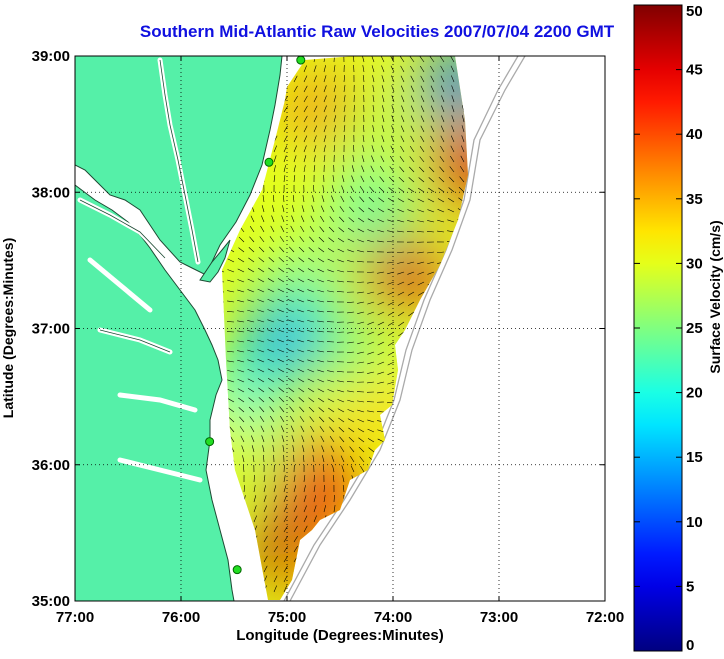  Describe the element at coordinates (51, 329) in the screenshot. I see `y-tick-label: 37:00` at that location.